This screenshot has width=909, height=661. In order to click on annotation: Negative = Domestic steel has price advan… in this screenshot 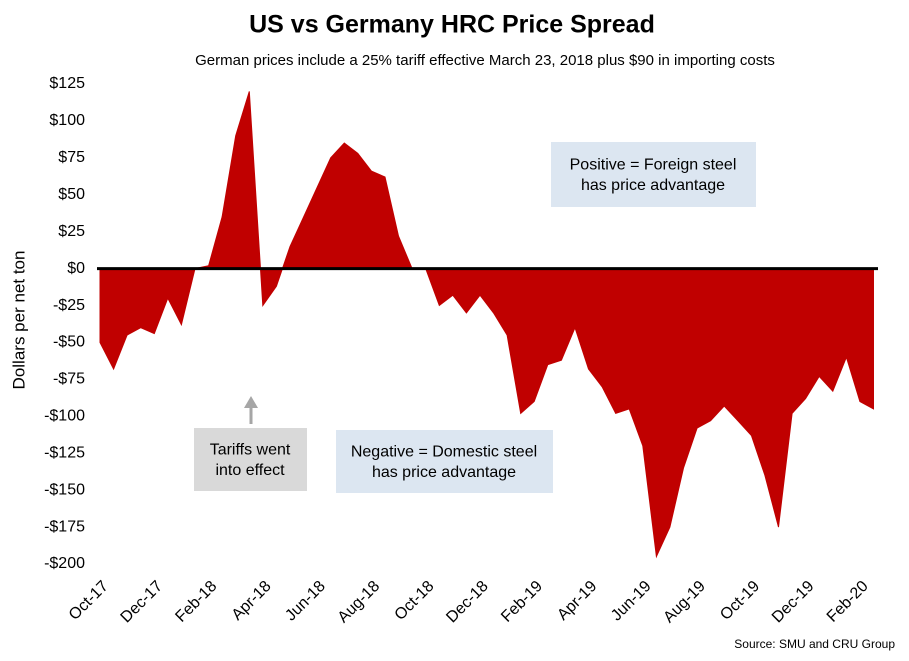, I will do `click(444, 463)`.